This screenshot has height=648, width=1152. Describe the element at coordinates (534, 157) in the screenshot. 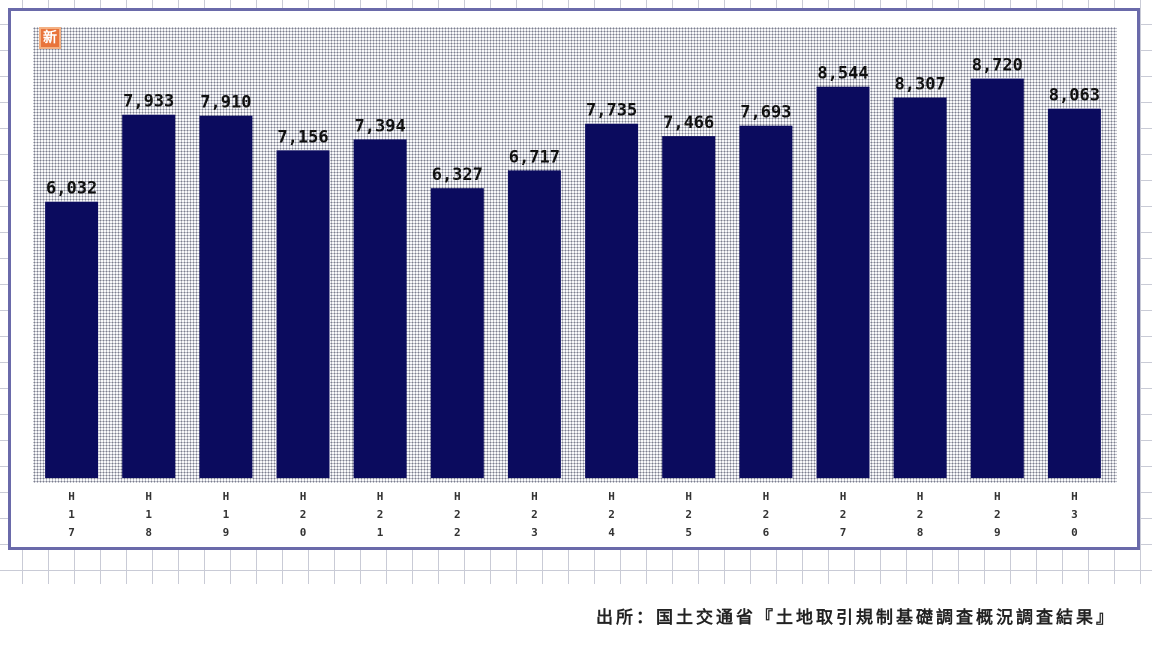

I see `data-label-H23: 6,717` at that location.